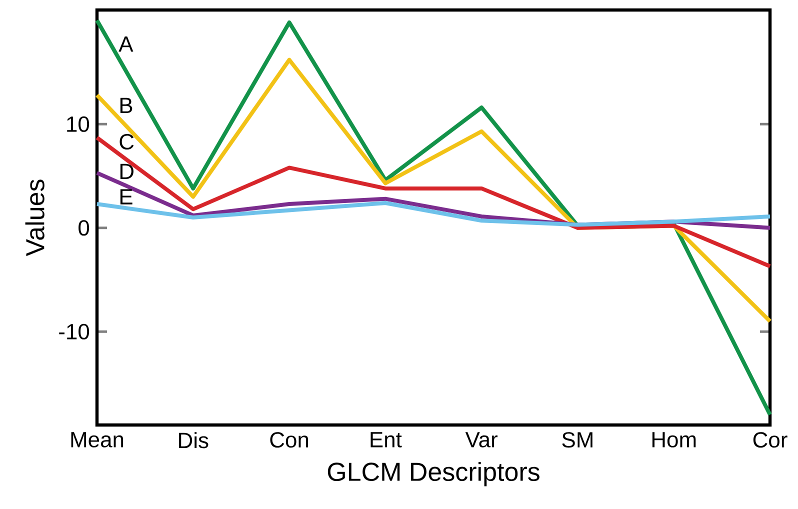 This screenshot has height=509, width=798. What do you see at coordinates (674, 440) in the screenshot?
I see `x-tick-label: Hom` at bounding box center [674, 440].